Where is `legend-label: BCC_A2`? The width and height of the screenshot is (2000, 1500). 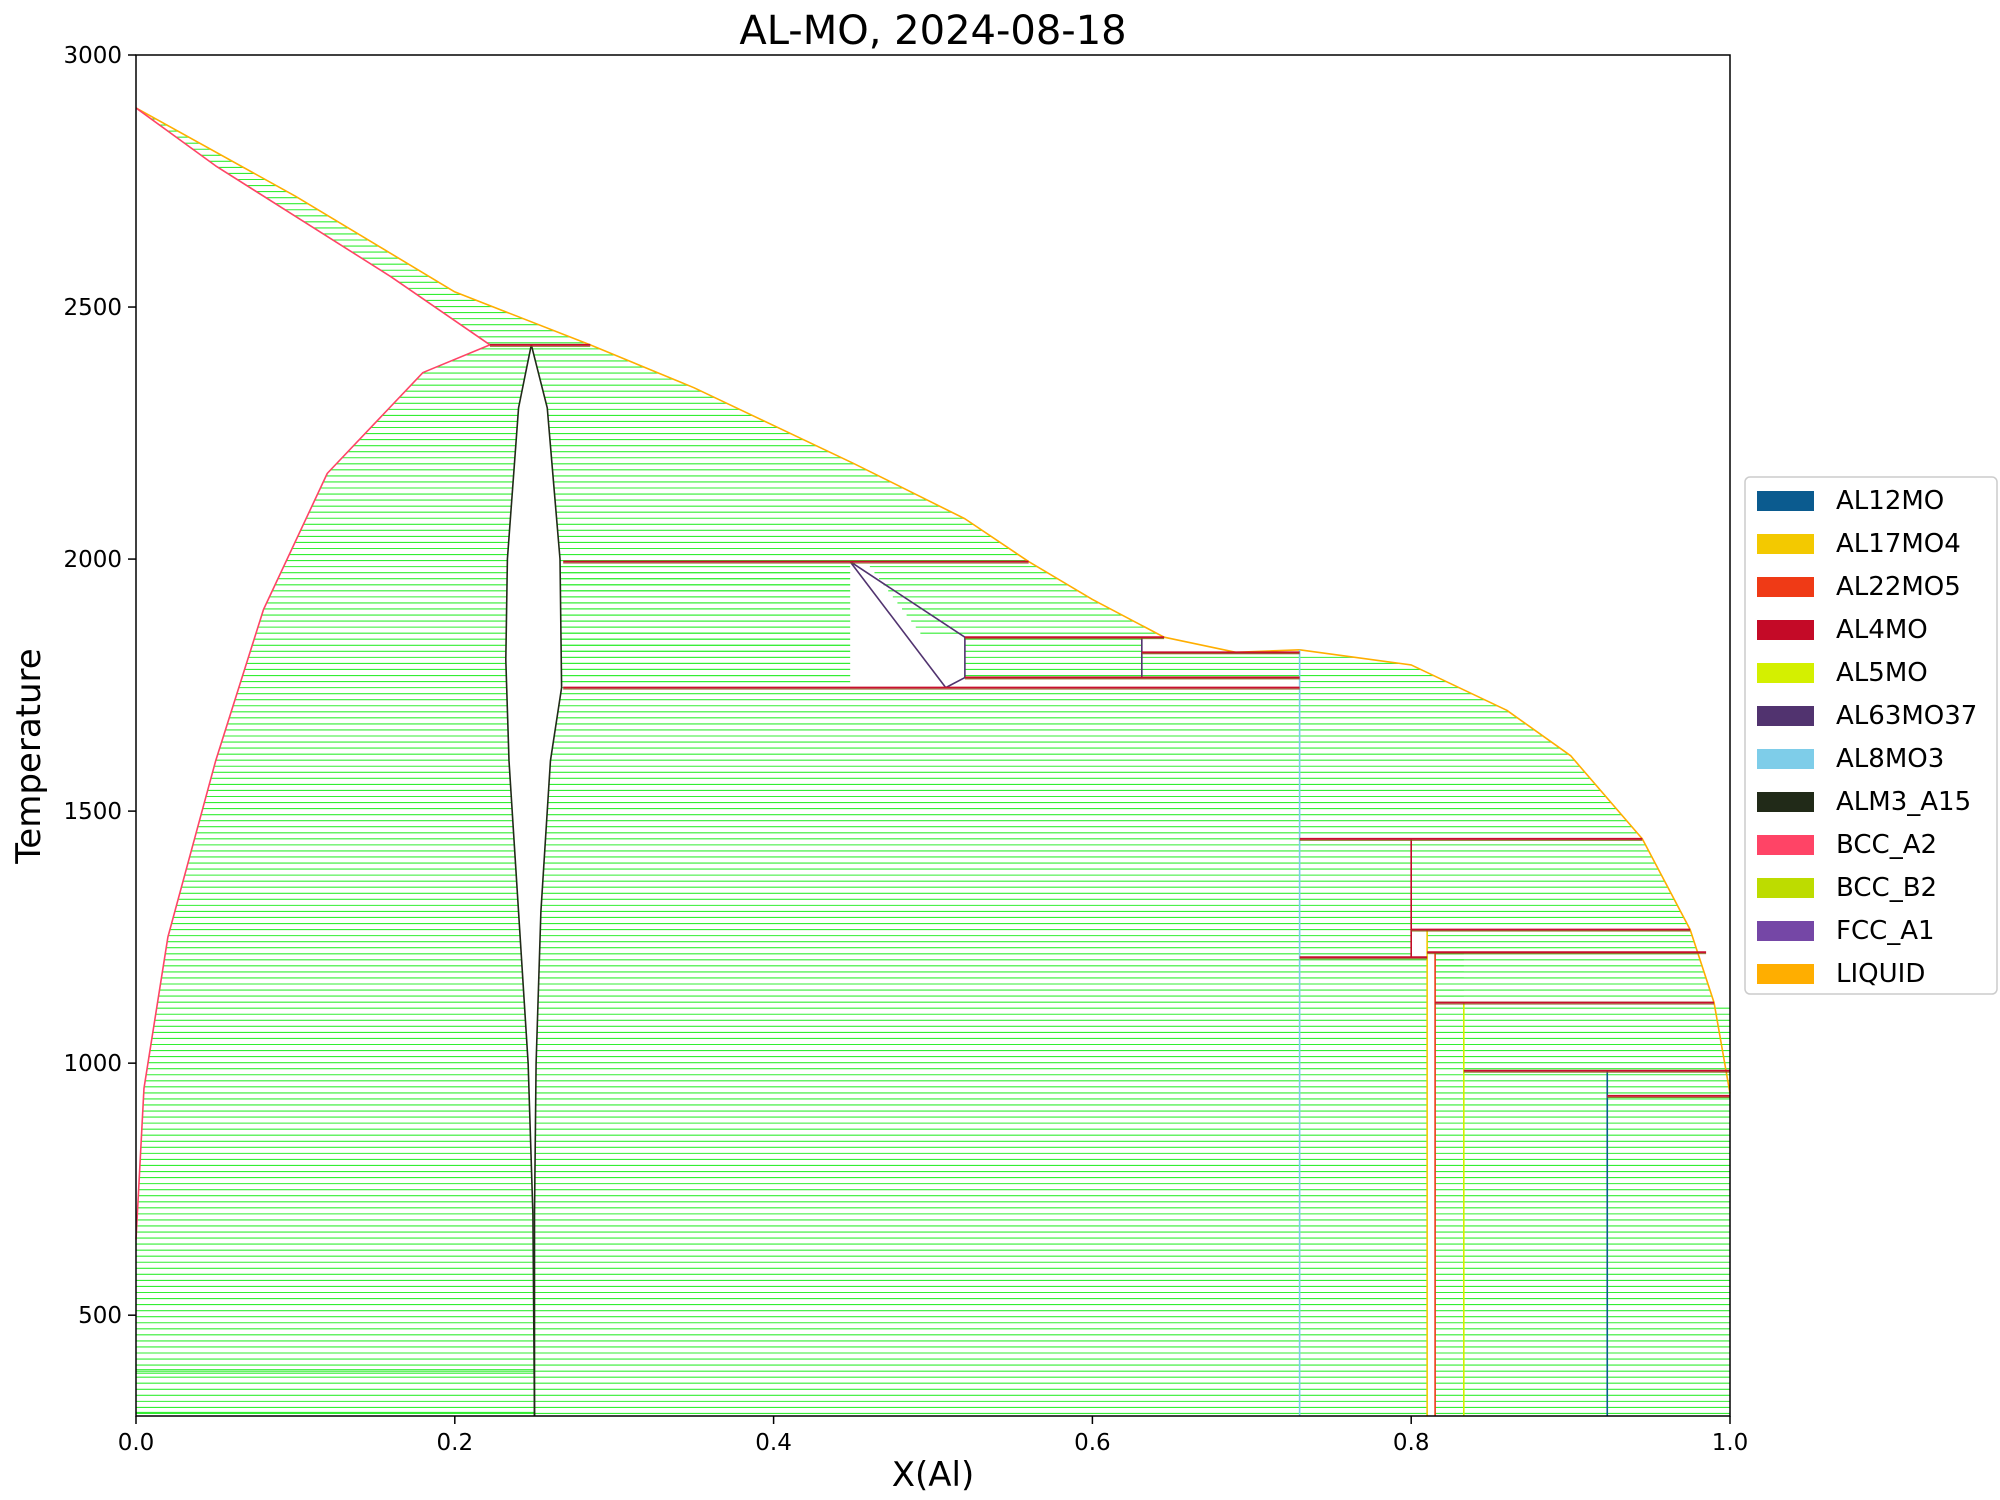 legend-label: BCC_A2 is located at coordinates (1886, 845).